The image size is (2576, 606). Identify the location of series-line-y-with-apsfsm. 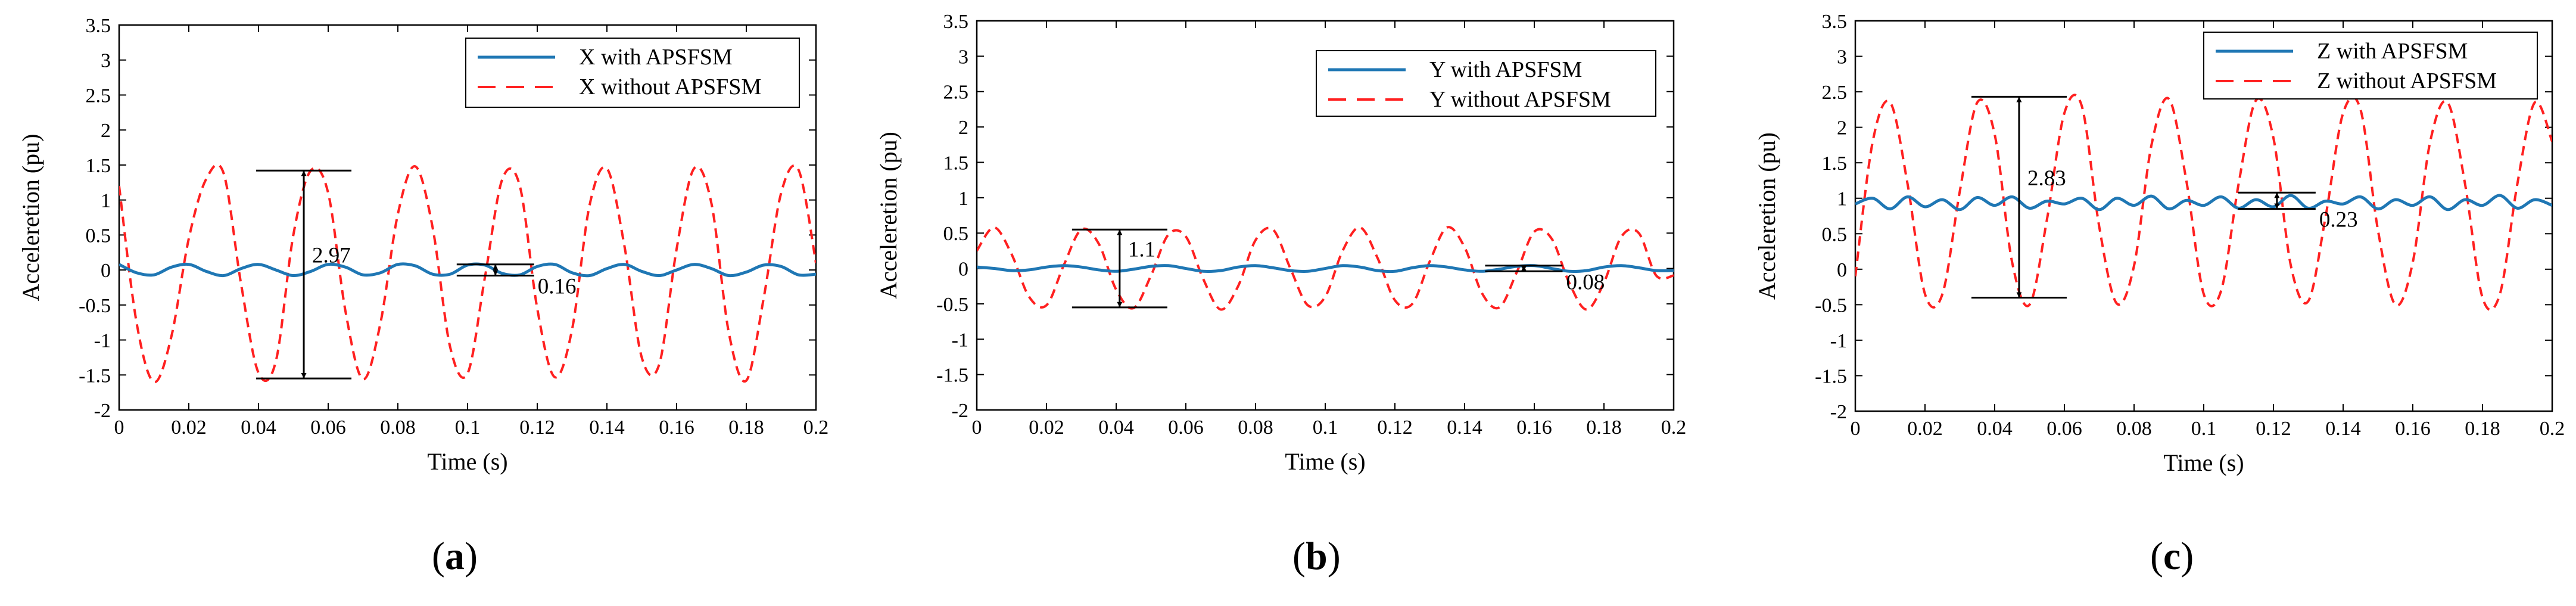
(1325, 269).